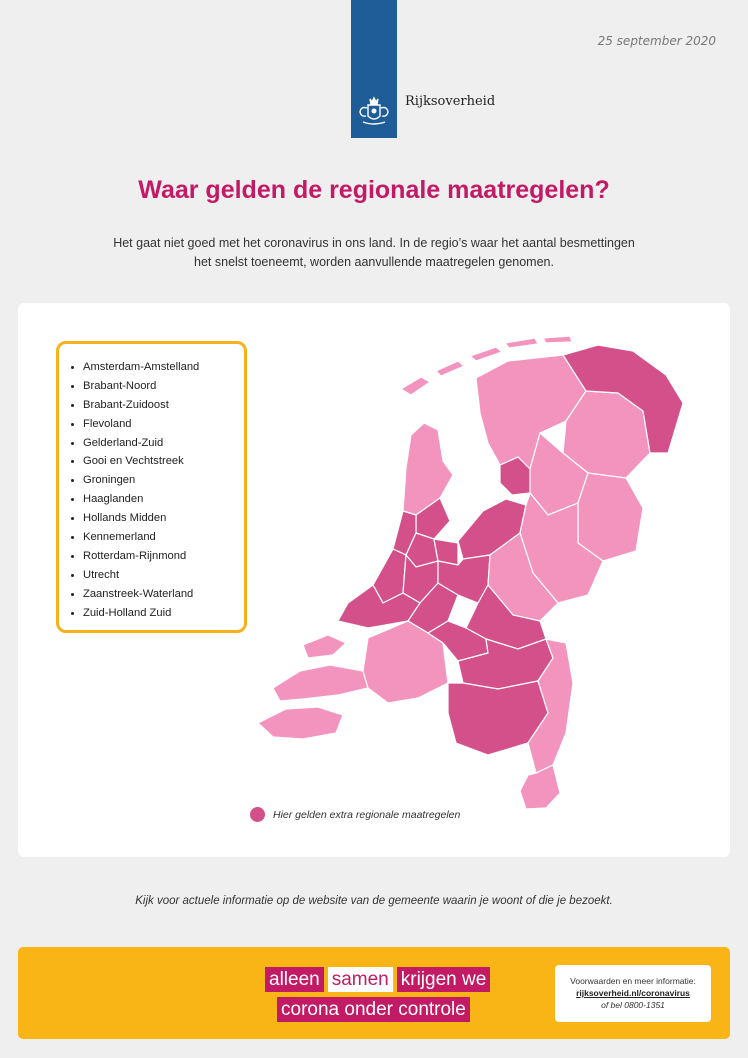 This screenshot has height=1058, width=748. Describe the element at coordinates (374, 69) in the screenshot. I see `logo-bar` at that location.